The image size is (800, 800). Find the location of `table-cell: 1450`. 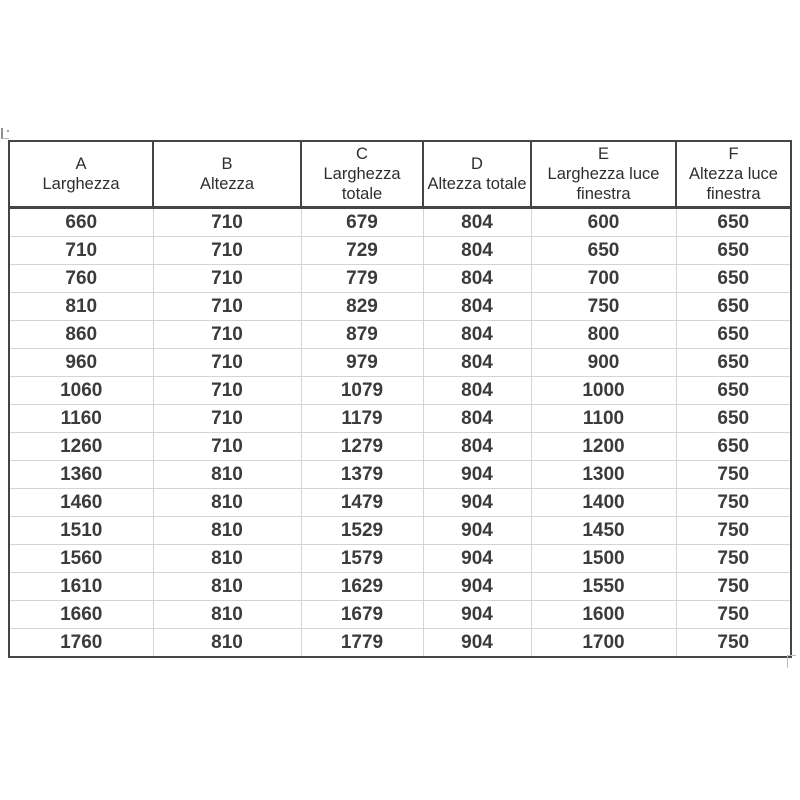

table-cell: 1450 is located at coordinates (603, 530).